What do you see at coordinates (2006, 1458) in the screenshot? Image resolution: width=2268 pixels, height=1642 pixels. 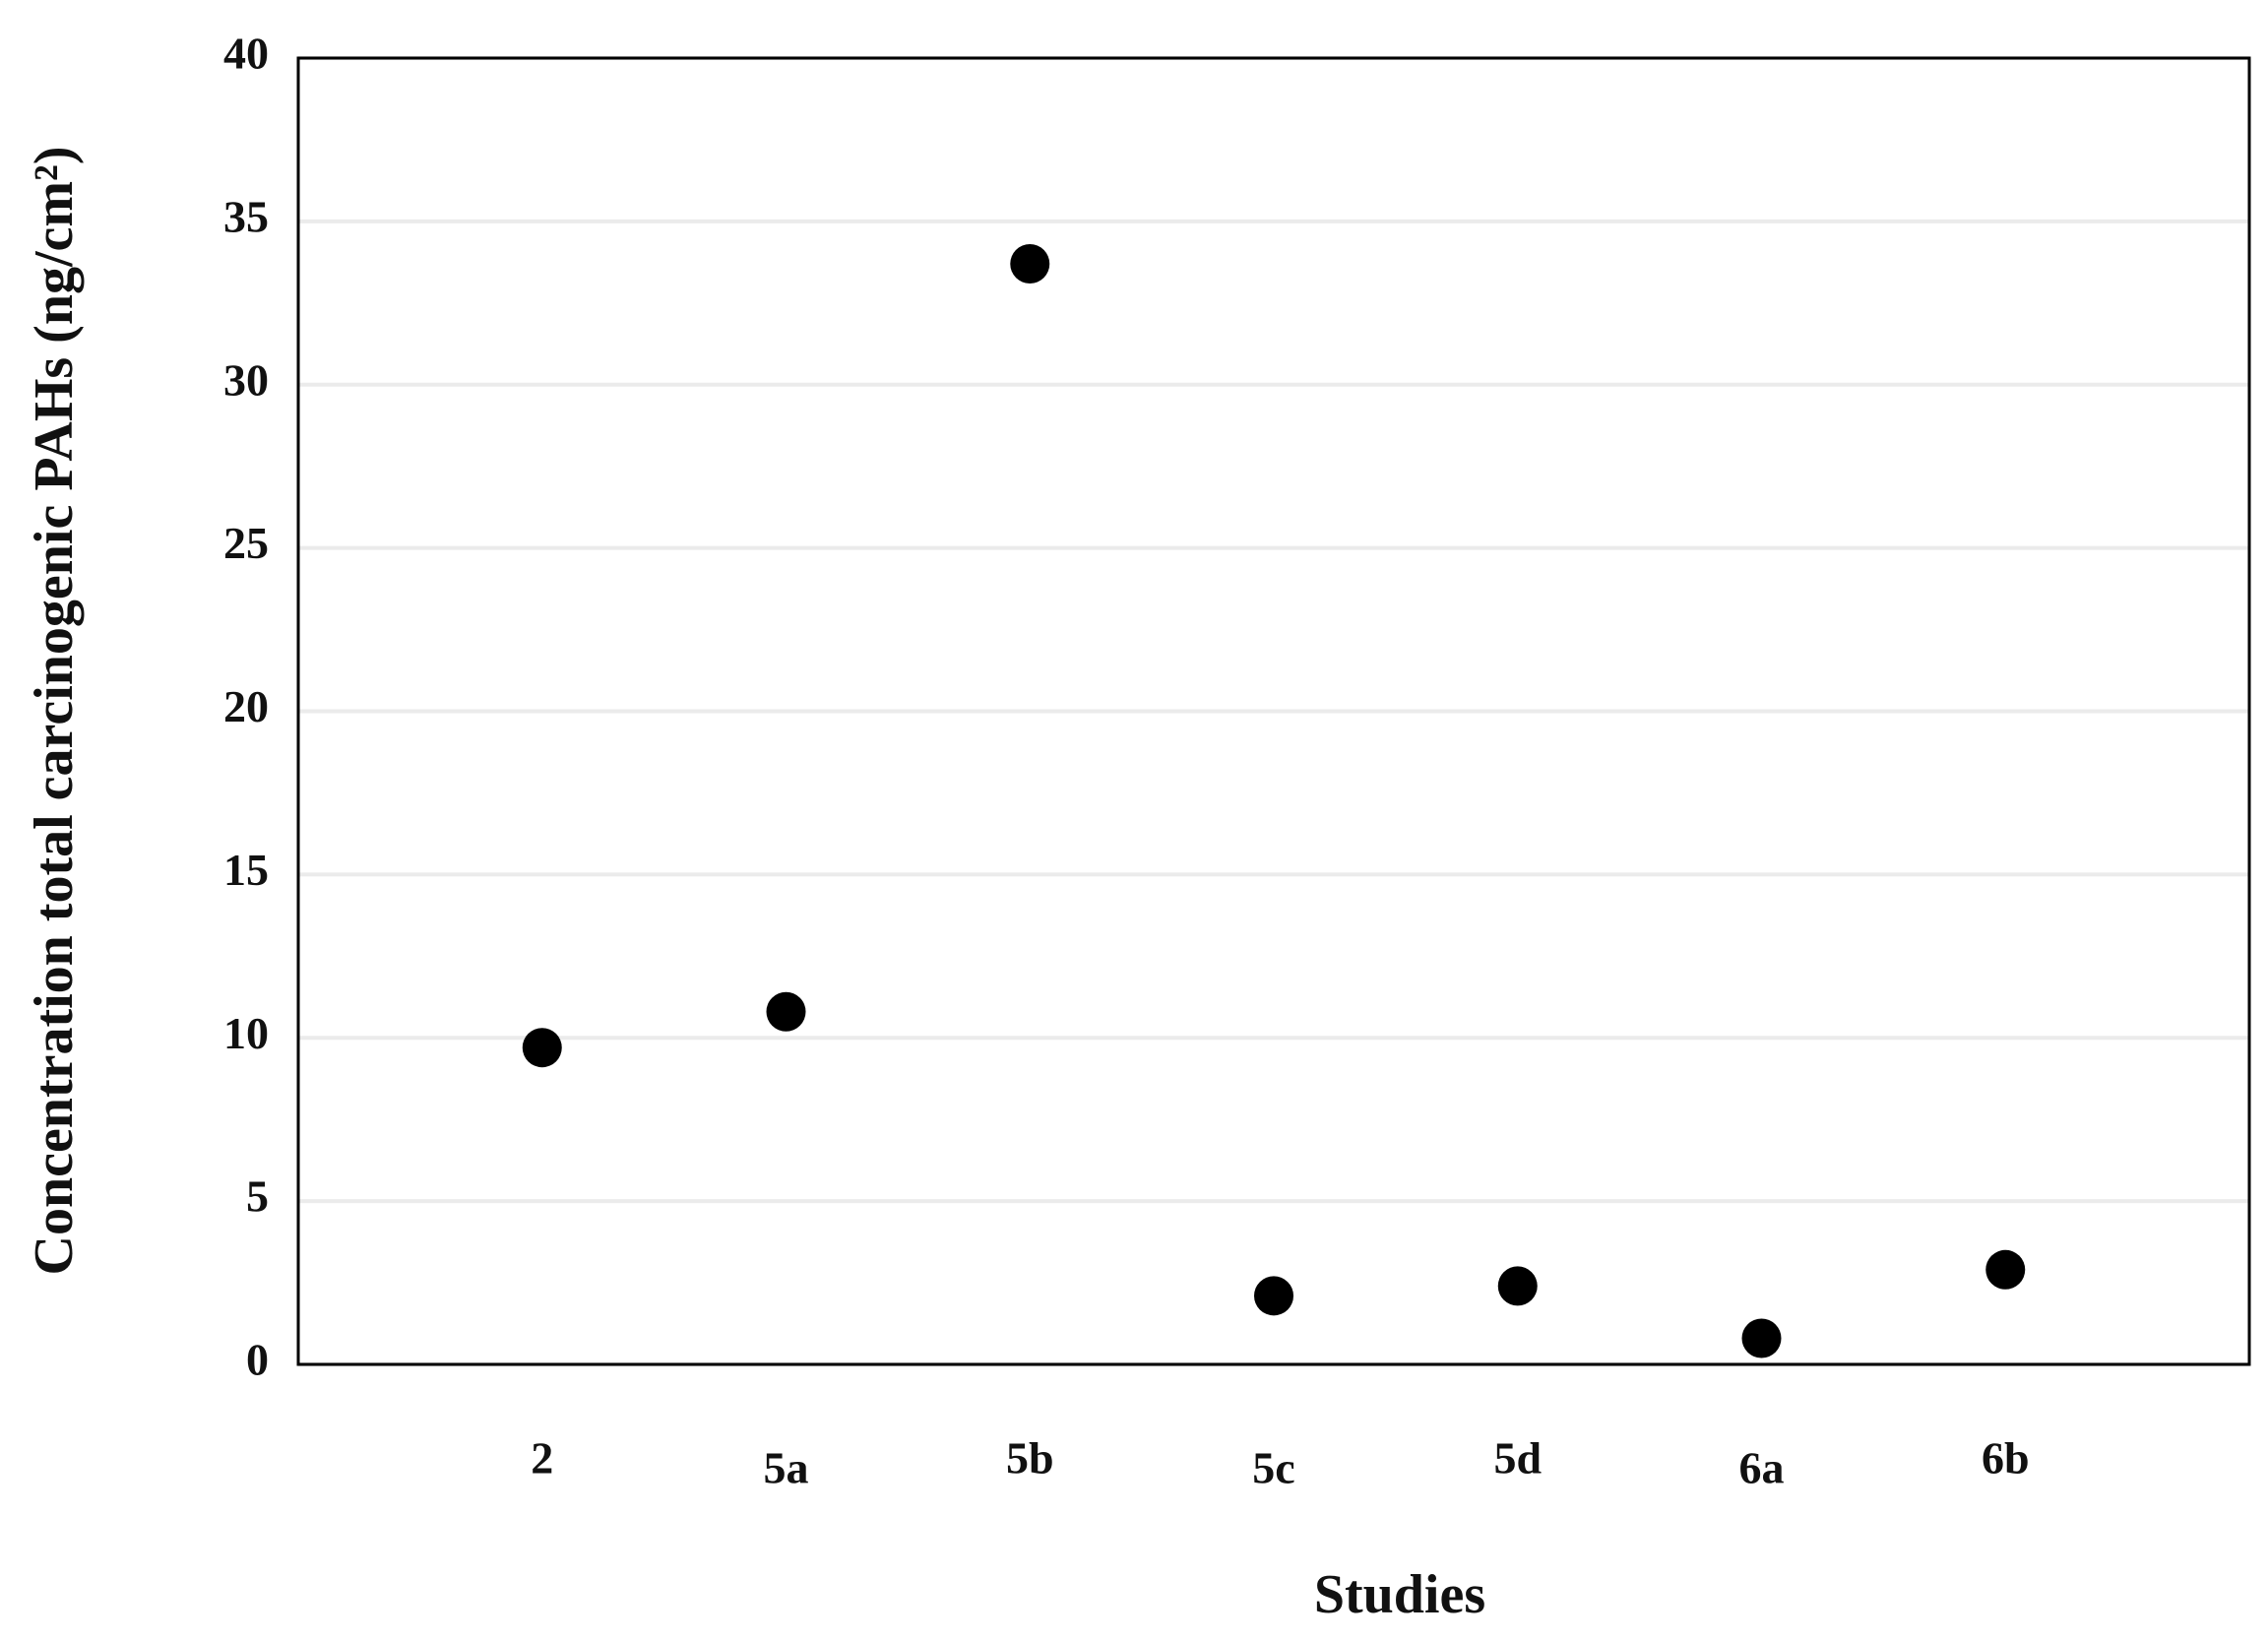 I see `x-tick-label: 6b` at bounding box center [2006, 1458].